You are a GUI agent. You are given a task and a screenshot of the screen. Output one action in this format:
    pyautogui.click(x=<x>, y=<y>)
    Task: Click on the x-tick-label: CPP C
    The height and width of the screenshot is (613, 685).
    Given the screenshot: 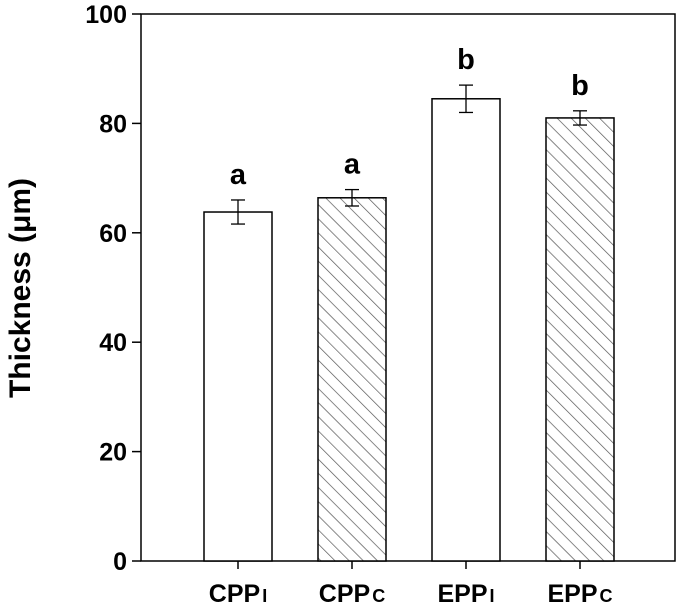 What is the action you would take?
    pyautogui.click(x=352, y=594)
    